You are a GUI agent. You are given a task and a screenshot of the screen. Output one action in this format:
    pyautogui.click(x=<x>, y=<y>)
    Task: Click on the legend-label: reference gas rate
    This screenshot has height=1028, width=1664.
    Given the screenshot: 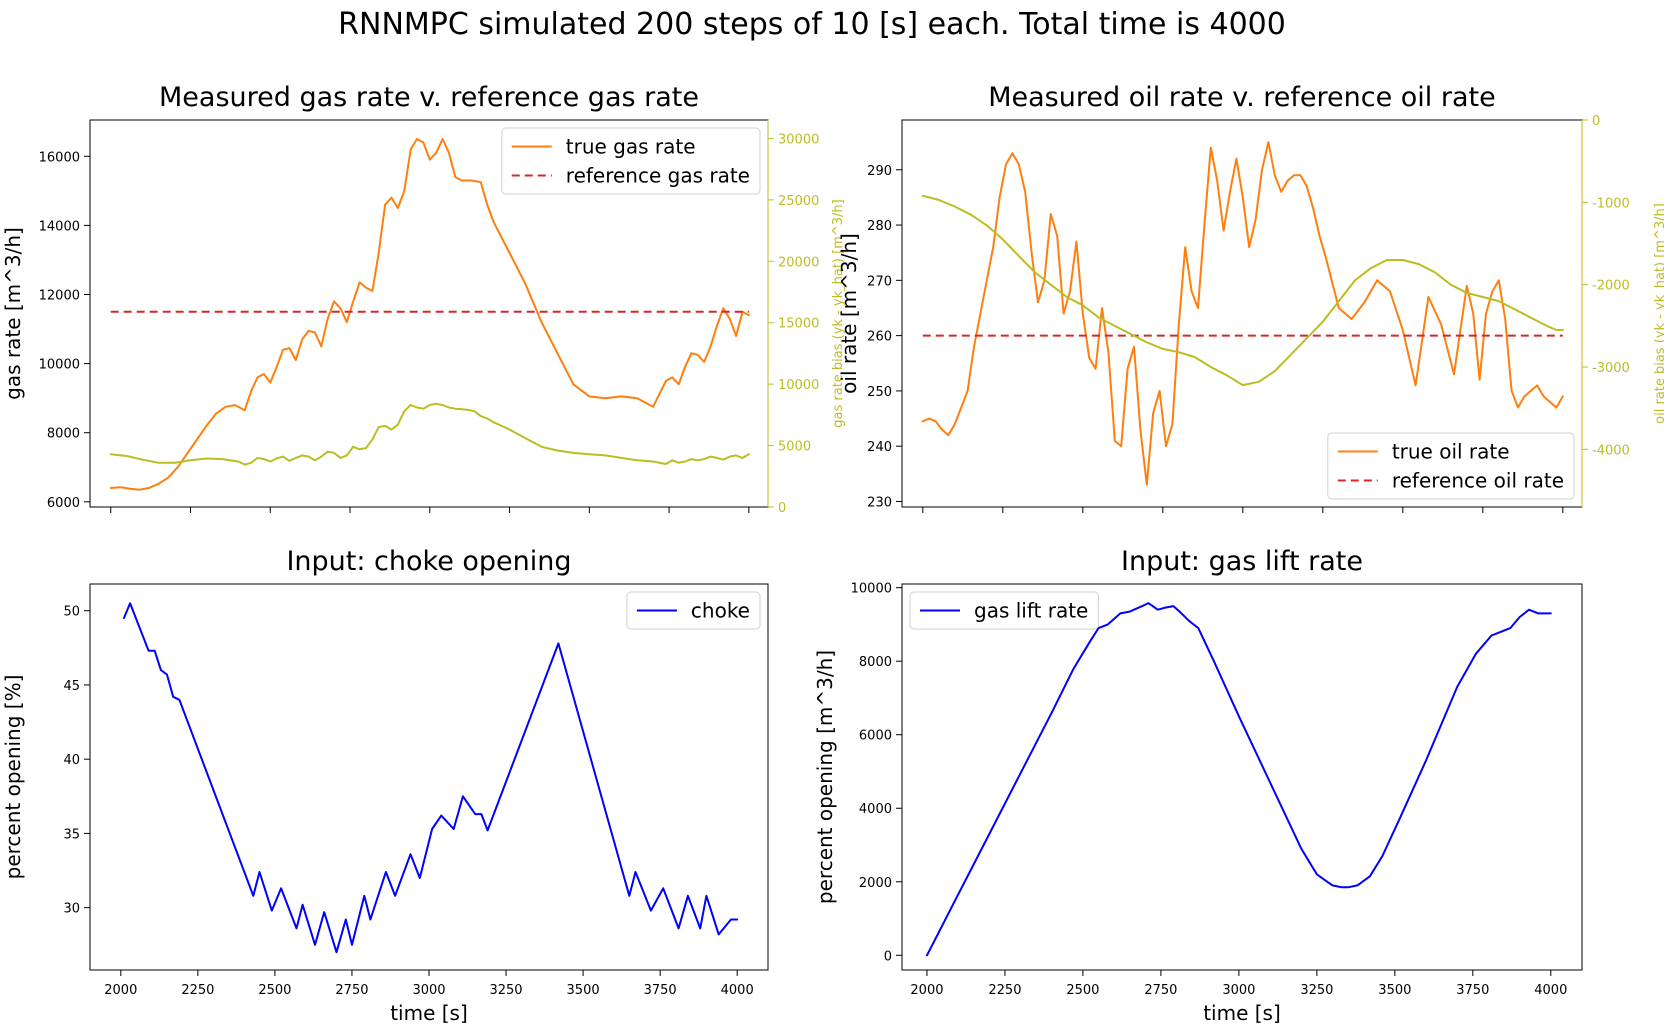 What is the action you would take?
    pyautogui.click(x=658, y=176)
    